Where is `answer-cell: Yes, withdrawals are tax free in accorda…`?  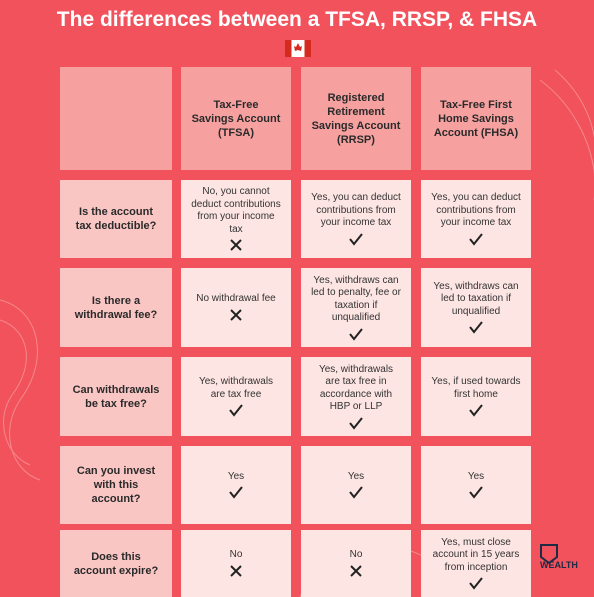 answer-cell: Yes, withdrawals are tax free in accorda… is located at coordinates (356, 396).